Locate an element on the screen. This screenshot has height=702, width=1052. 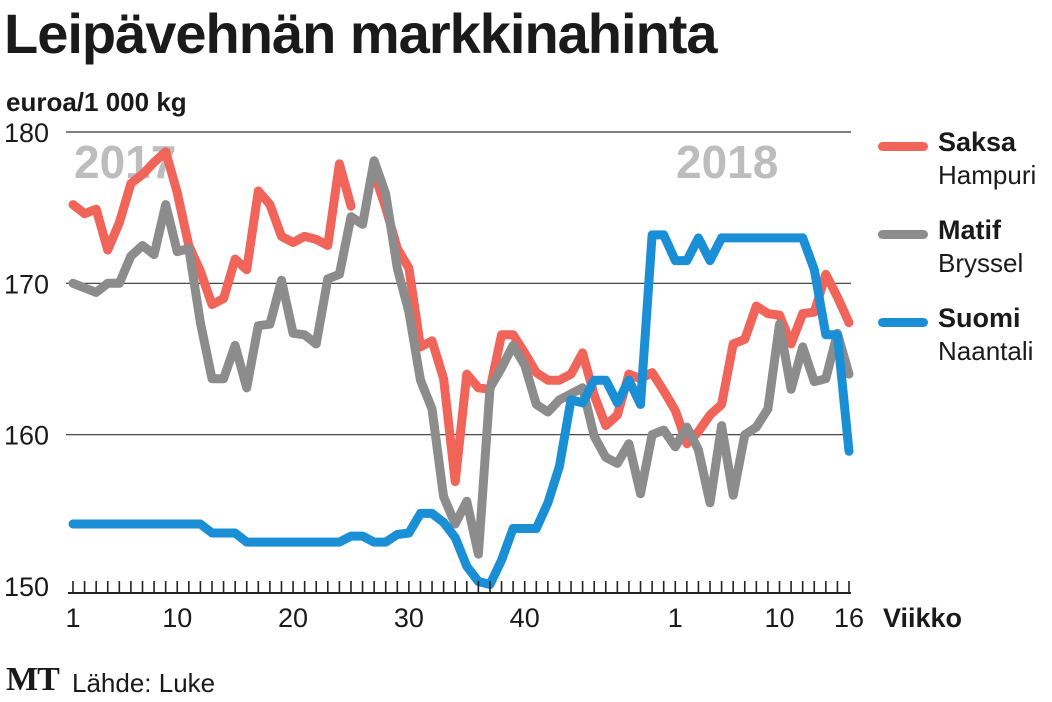
publisher-logo: MT is located at coordinates (33, 679).